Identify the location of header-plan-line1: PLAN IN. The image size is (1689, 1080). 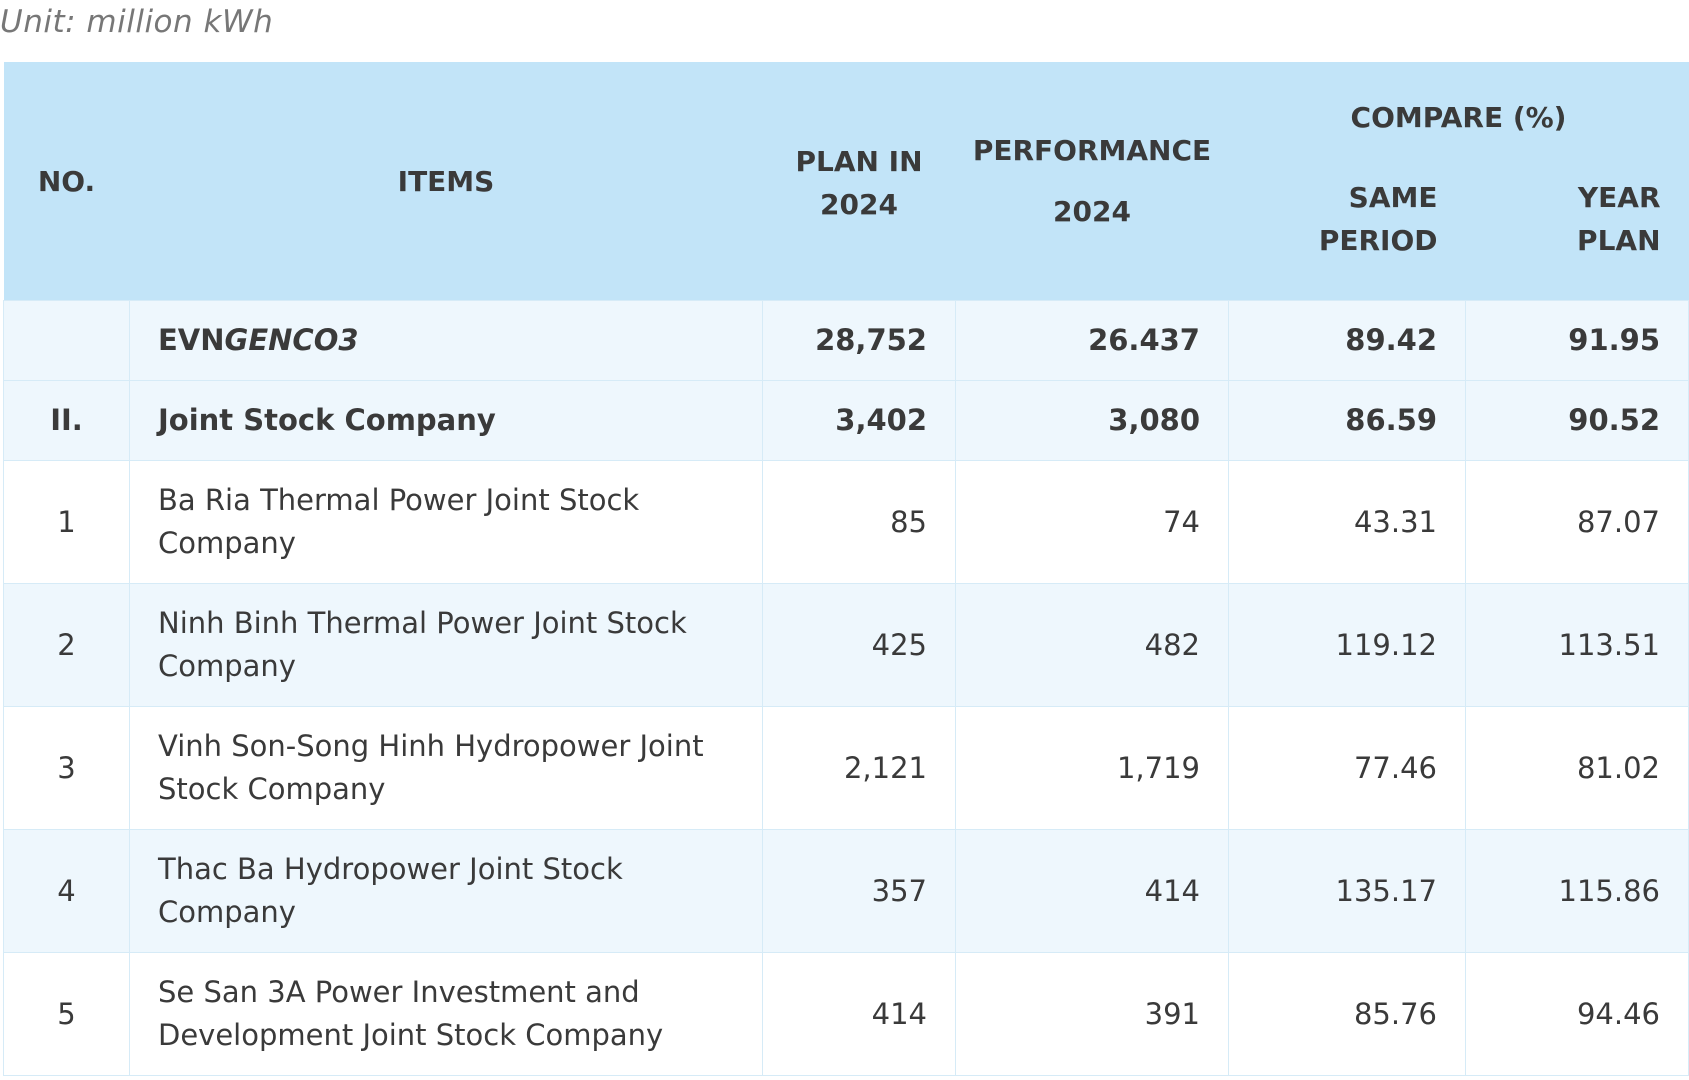
(859, 161).